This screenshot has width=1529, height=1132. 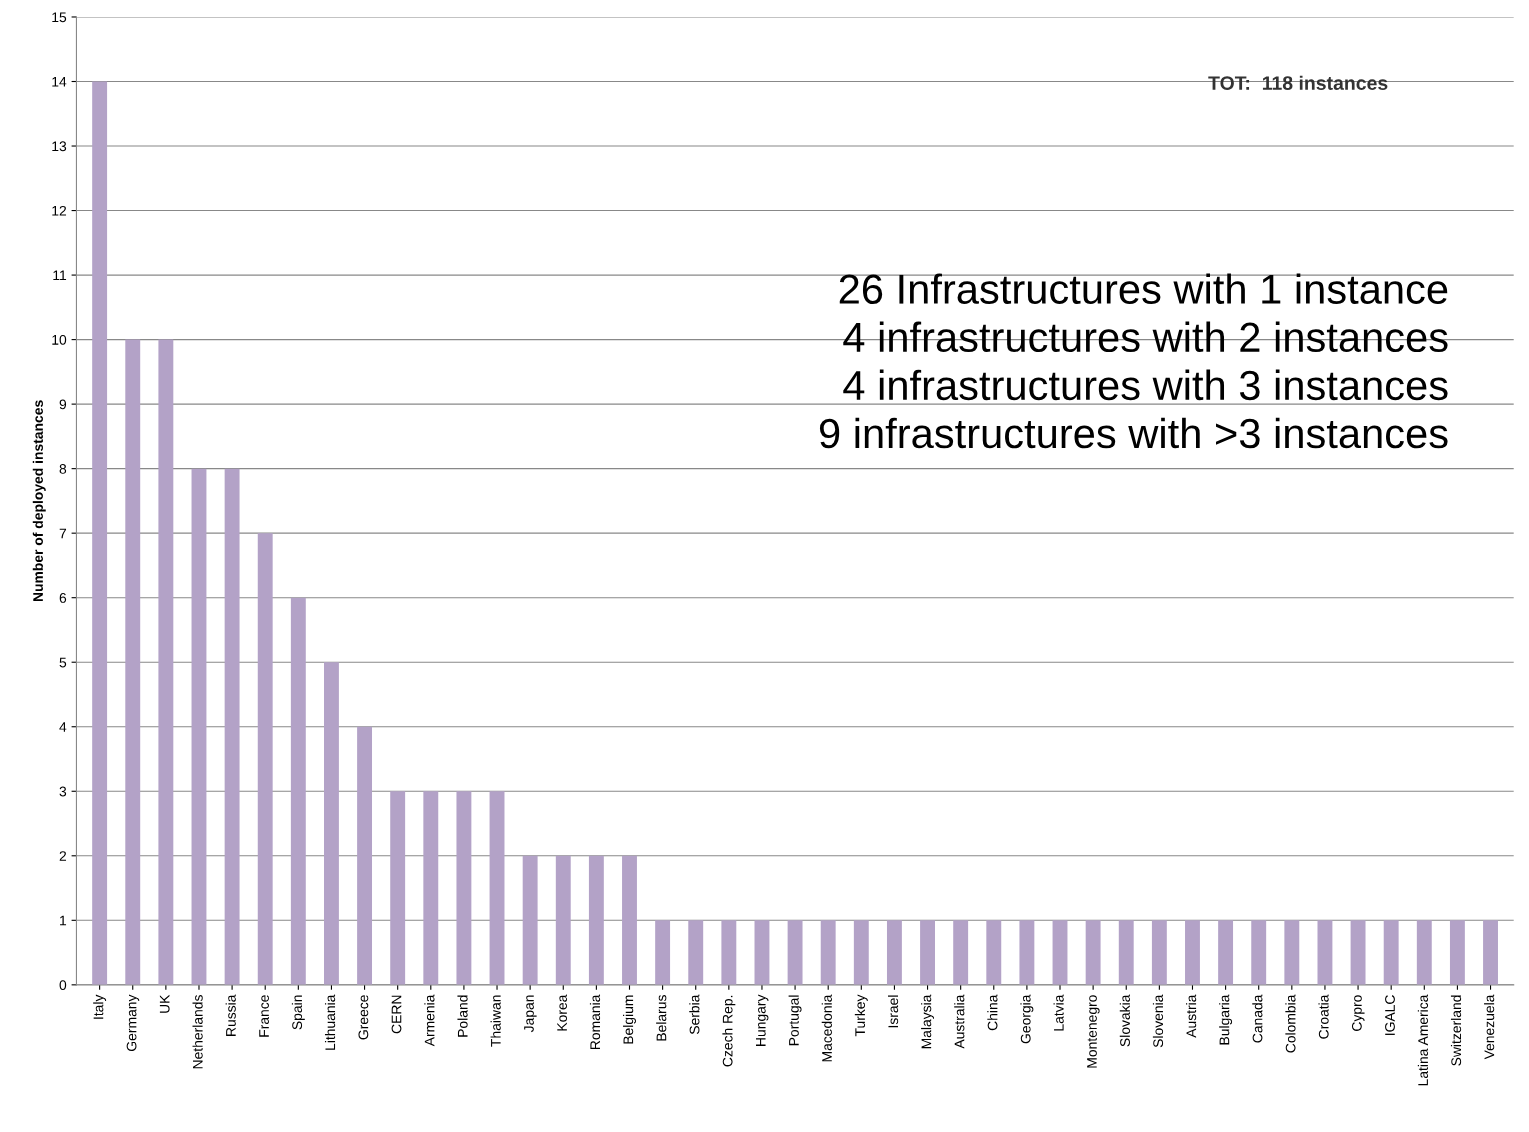 I want to click on x-tick-label: Lithuania, so click(x=330, y=1022).